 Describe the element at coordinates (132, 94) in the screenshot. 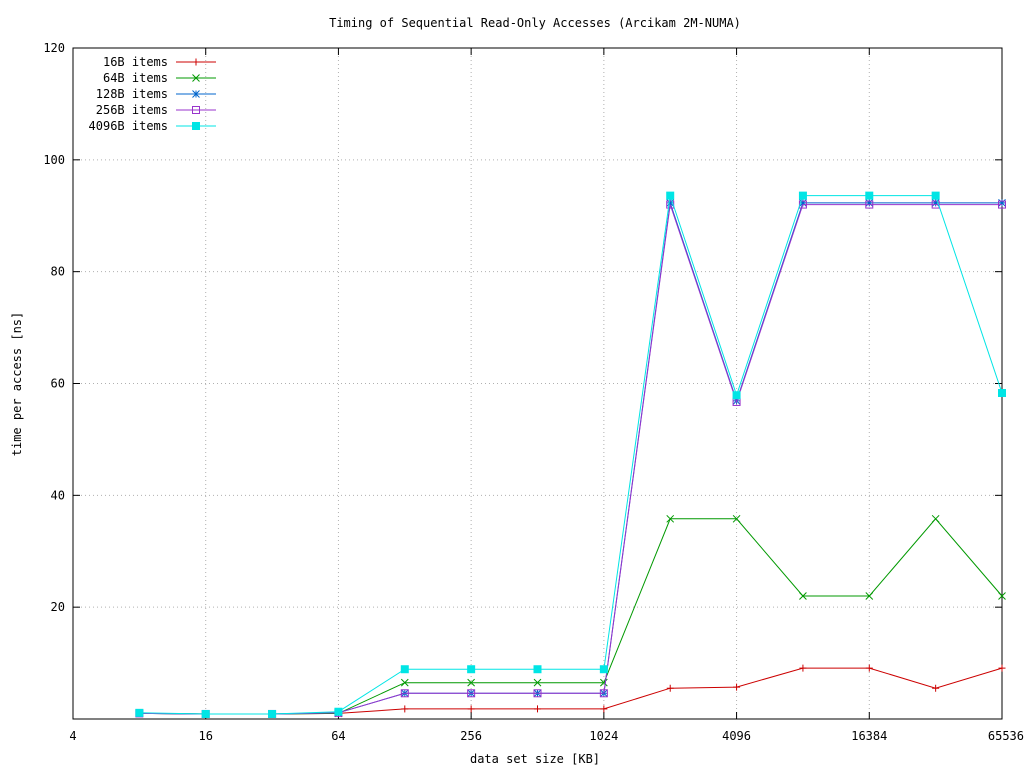

I see `legend-label: 128B items` at that location.